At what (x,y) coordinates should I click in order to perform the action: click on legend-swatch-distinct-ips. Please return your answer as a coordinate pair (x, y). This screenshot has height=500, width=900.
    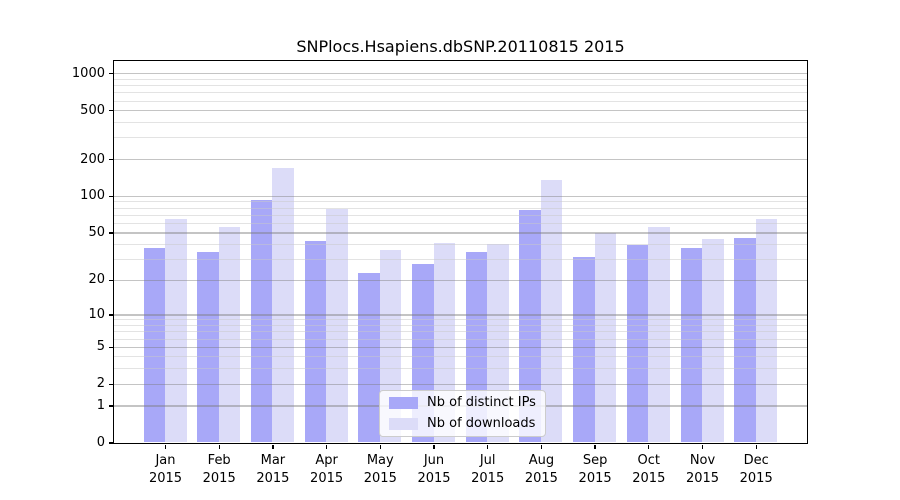
    Looking at the image, I should click on (403, 403).